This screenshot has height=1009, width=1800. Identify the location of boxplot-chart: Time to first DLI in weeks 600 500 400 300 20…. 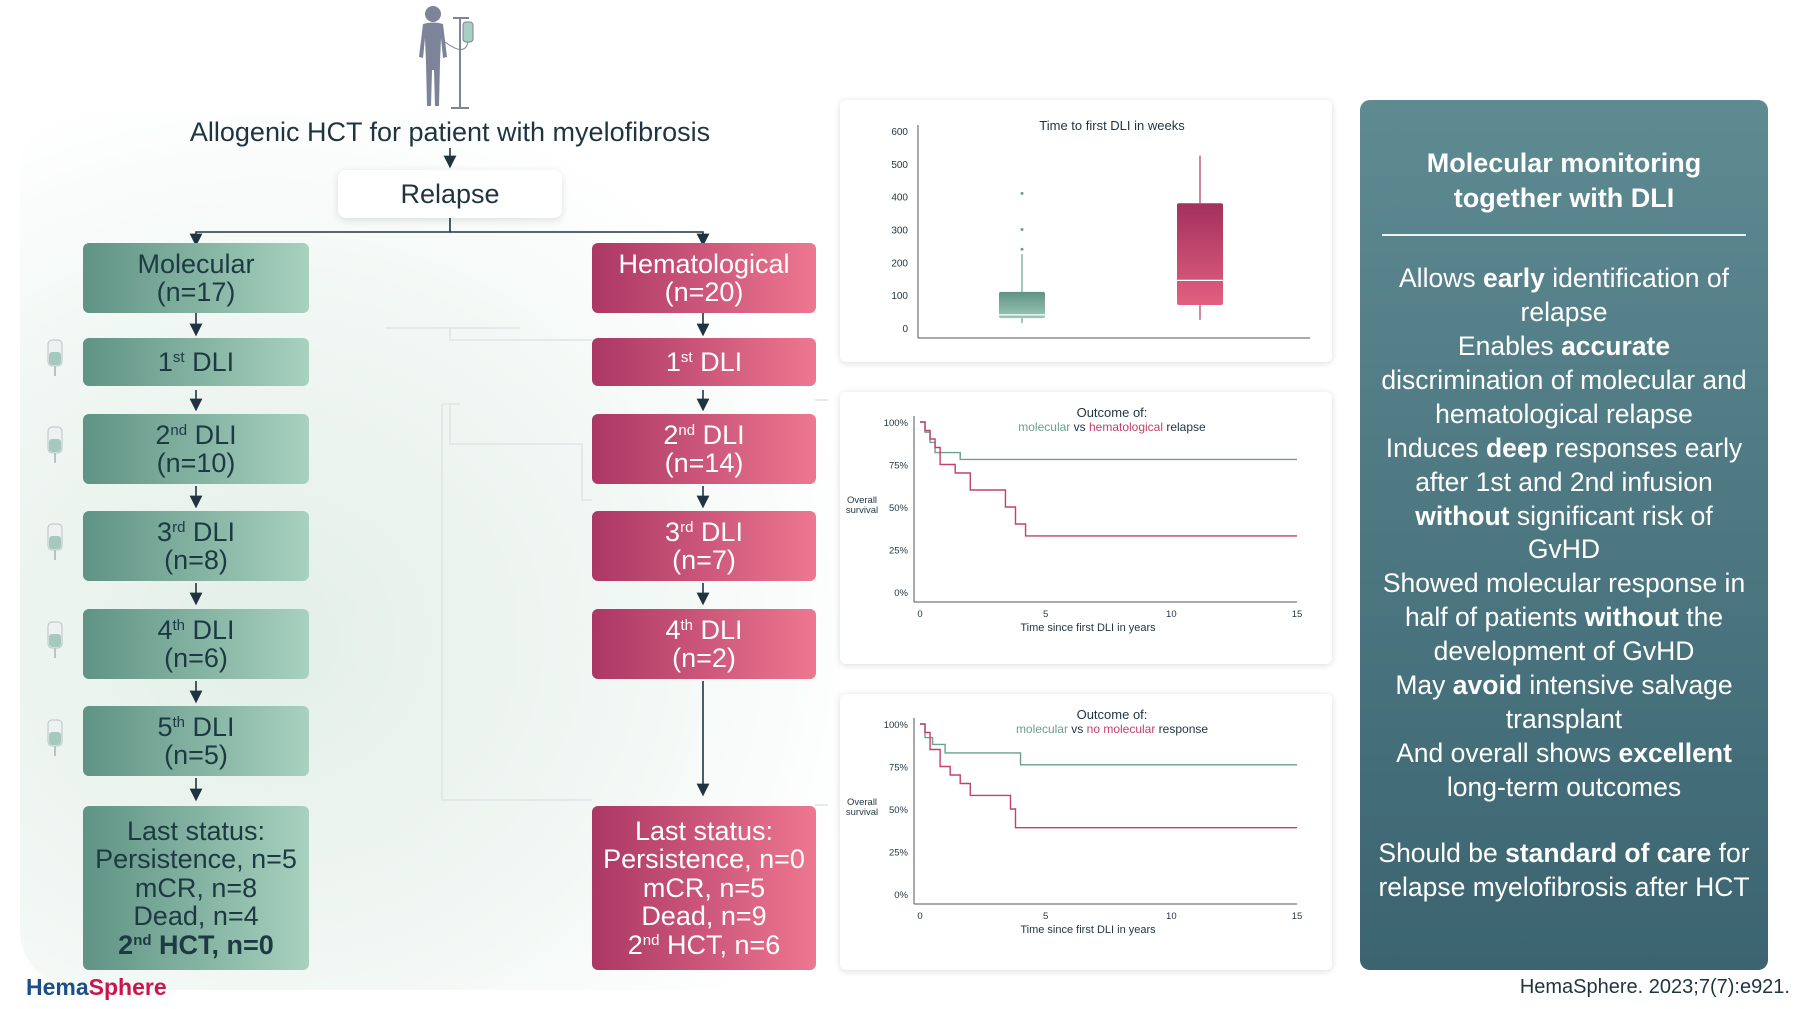
(1100, 228).